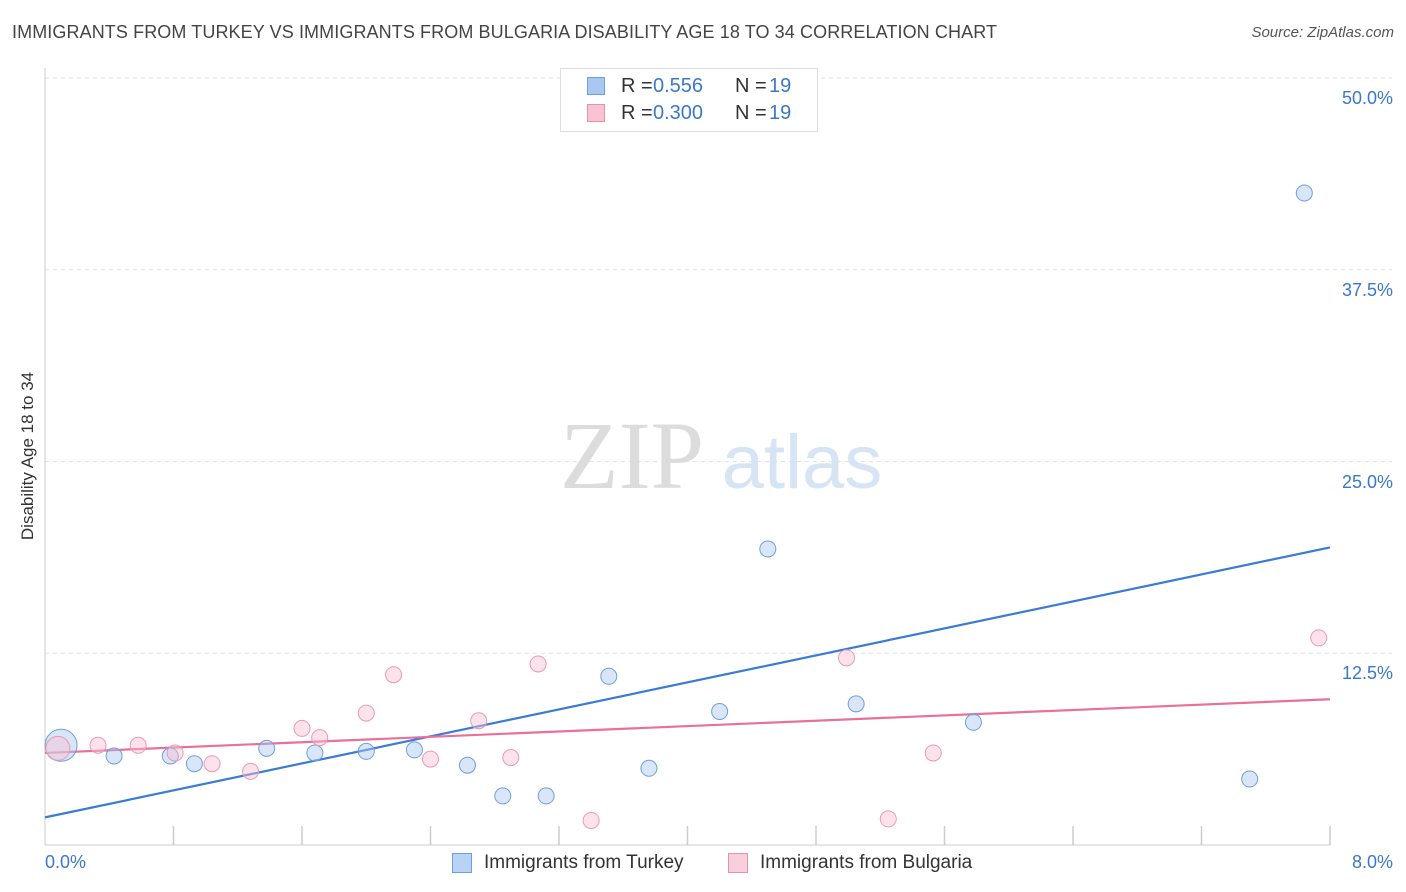 Image resolution: width=1406 pixels, height=892 pixels. I want to click on y-axis-label: Disability Age 18 to 34, so click(27, 456).